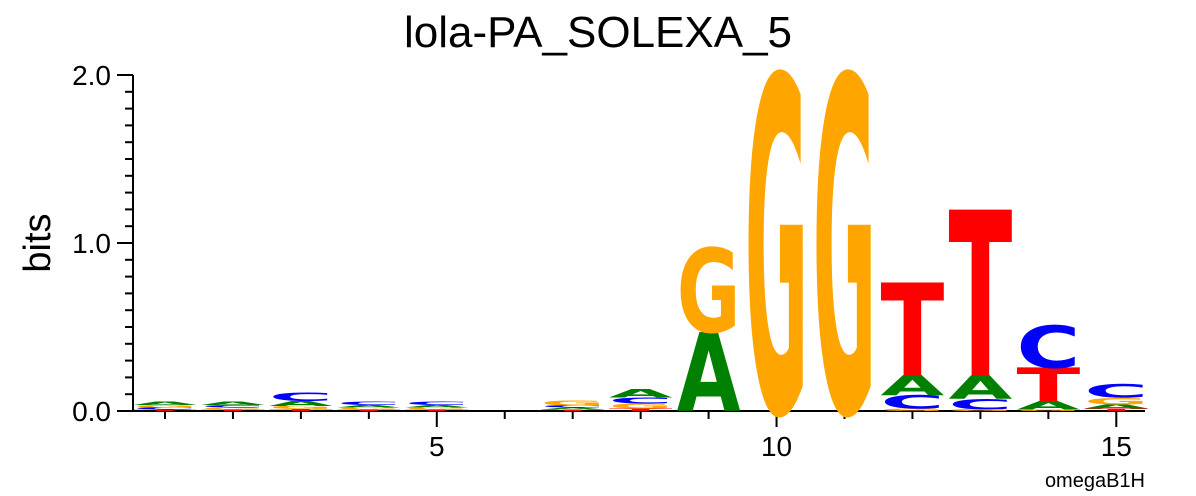 The height and width of the screenshot is (496, 1196). What do you see at coordinates (91, 75) in the screenshot?
I see `y-tick-label: 2.0` at bounding box center [91, 75].